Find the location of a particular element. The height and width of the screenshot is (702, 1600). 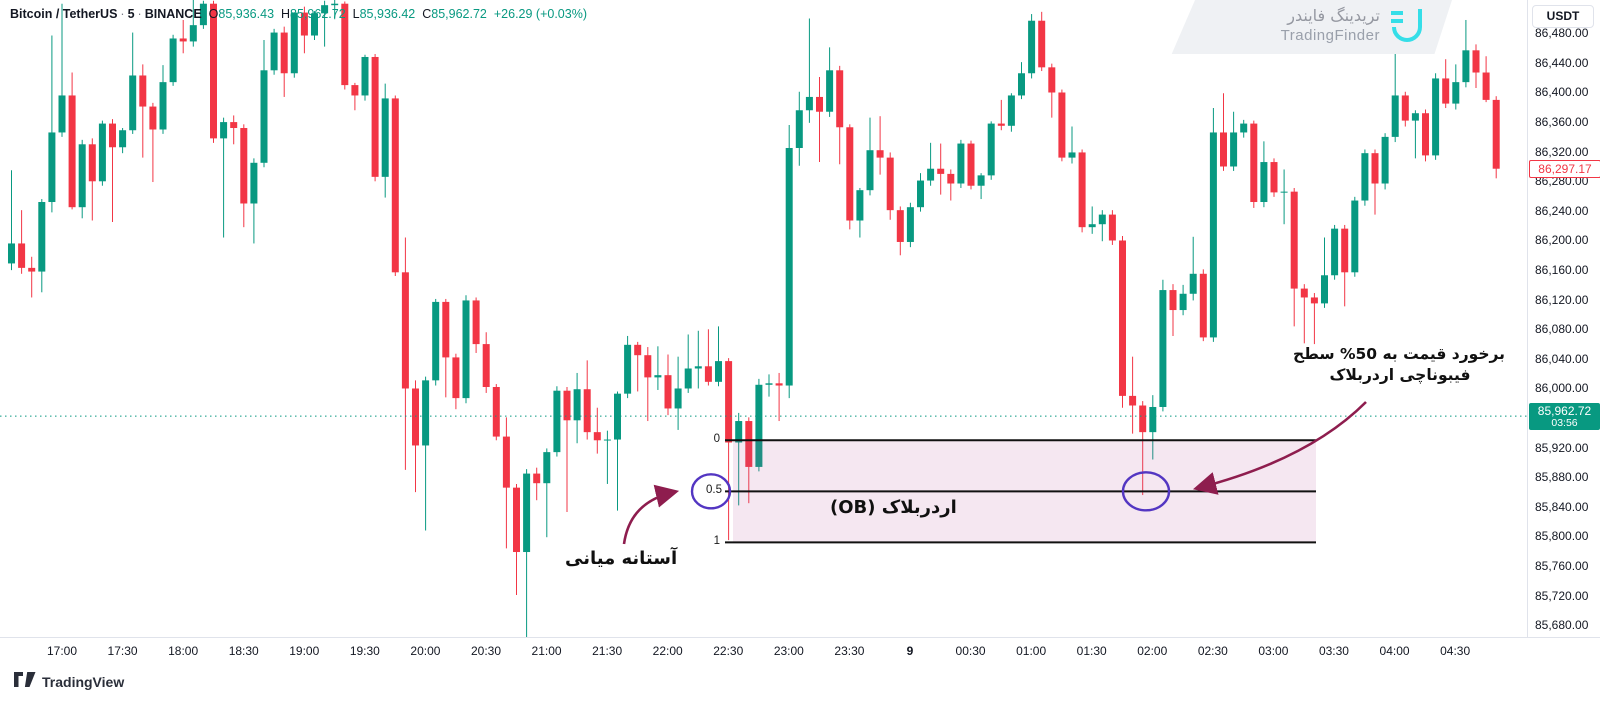

tradingview-logo: TradingView is located at coordinates (69, 682).